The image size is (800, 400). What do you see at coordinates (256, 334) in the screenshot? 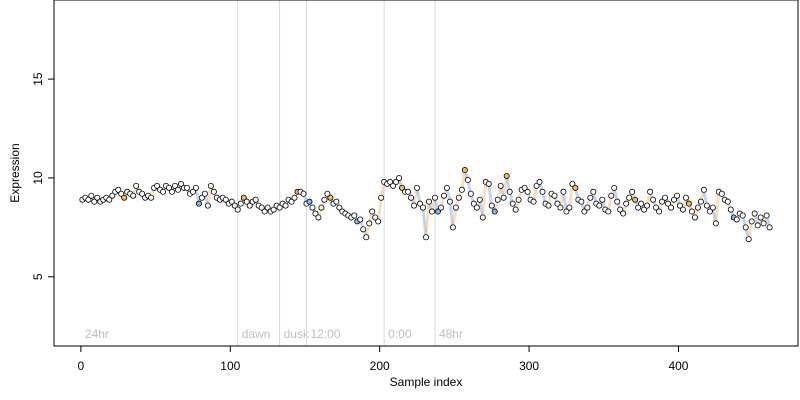
I see `phase-label: dawn` at bounding box center [256, 334].